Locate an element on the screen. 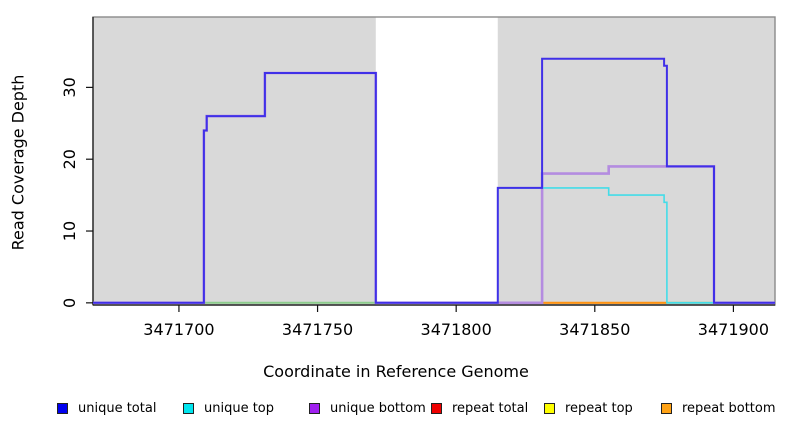 The width and height of the screenshot is (792, 432). x-tick-label: 3471700 is located at coordinates (178, 329).